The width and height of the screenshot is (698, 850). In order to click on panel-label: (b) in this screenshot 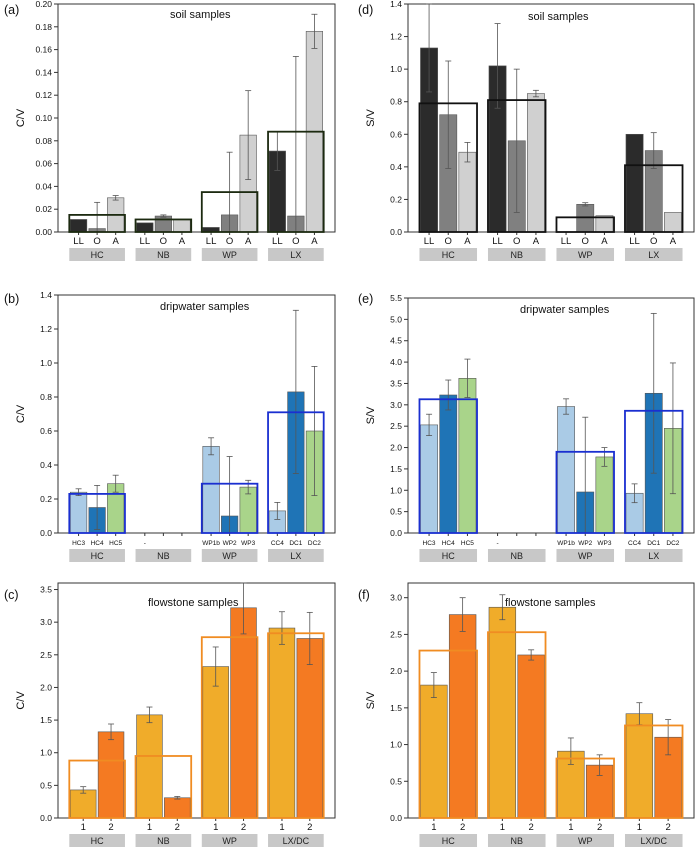, I will do `click(11, 299)`.